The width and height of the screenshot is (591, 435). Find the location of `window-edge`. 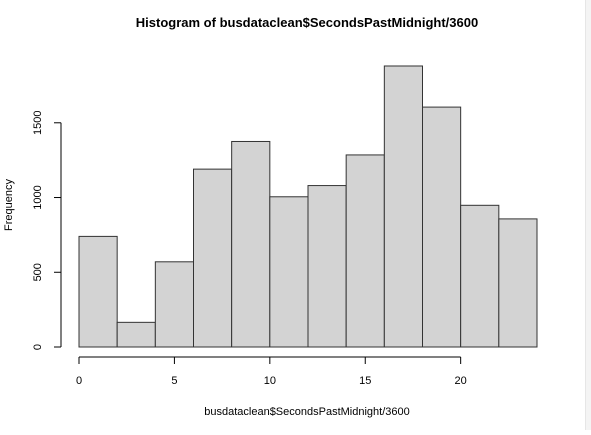

window-edge is located at coordinates (588, 215).